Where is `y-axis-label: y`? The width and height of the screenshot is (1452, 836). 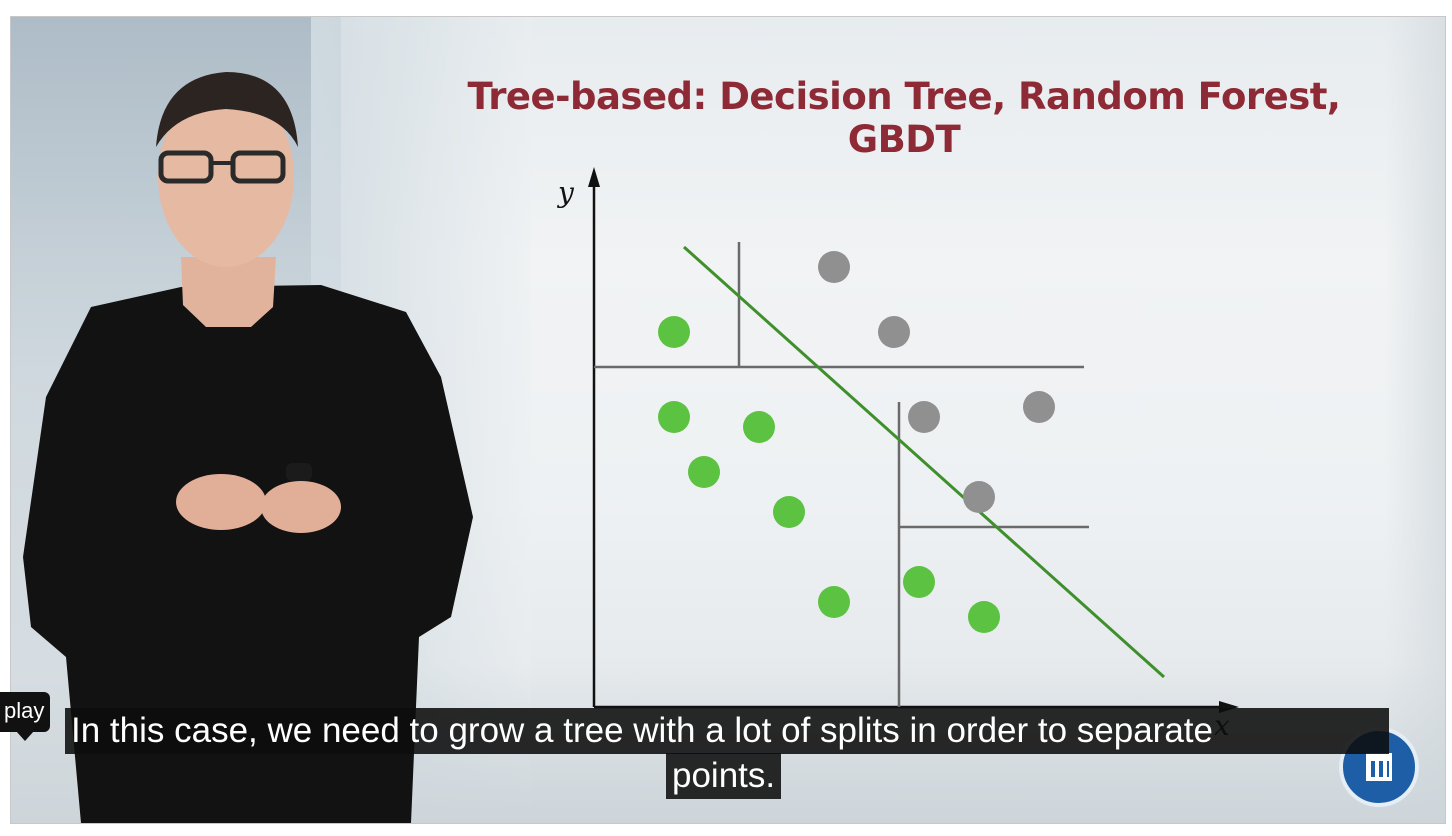 y-axis-label: y is located at coordinates (565, 192).